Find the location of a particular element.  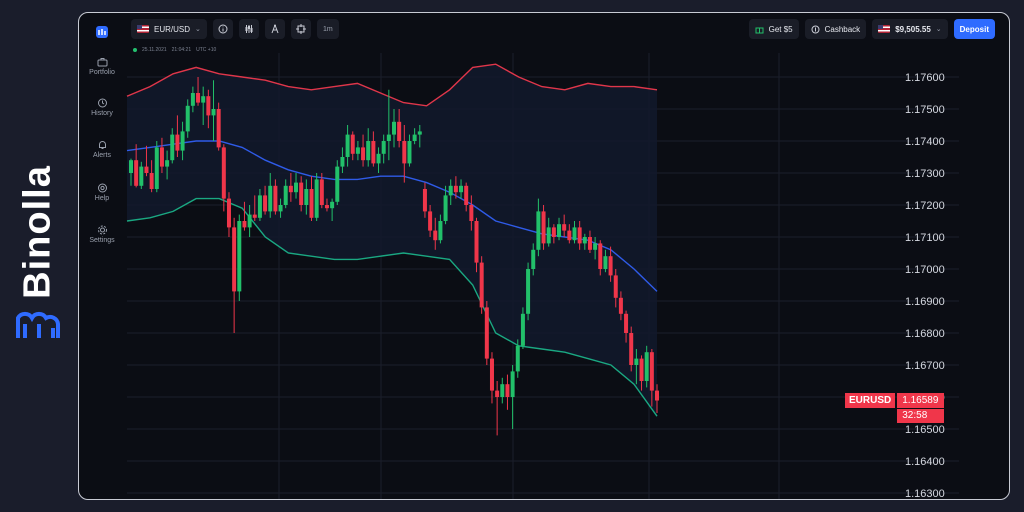

chart-type-button is located at coordinates (248, 29).